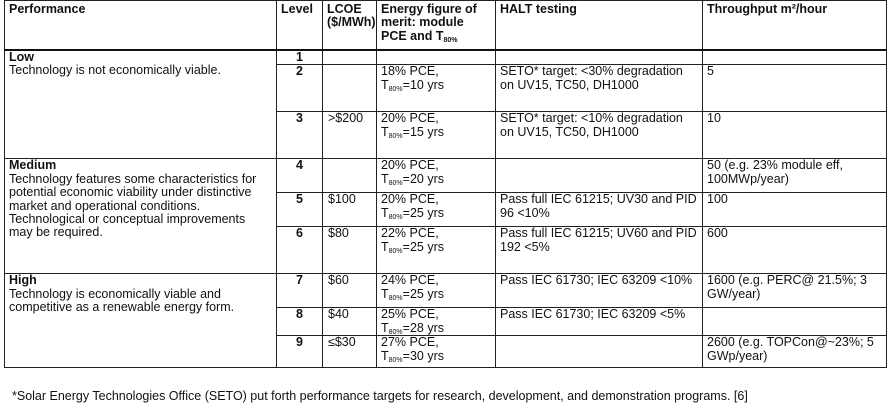 Image resolution: width=896 pixels, height=408 pixels. I want to click on energy-fom-cell: 22% PCE, T80%=25 yrs, so click(436, 250).